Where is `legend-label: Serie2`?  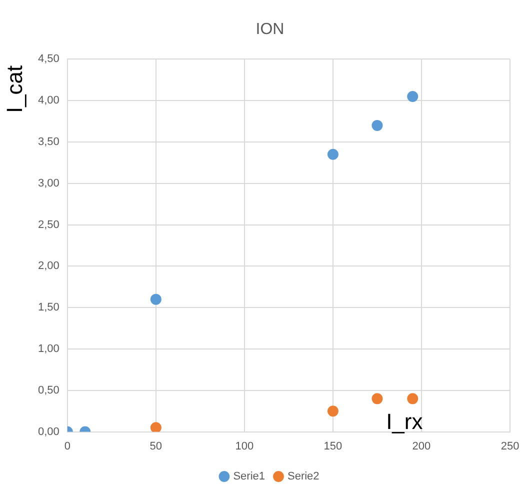 legend-label: Serie2 is located at coordinates (304, 476).